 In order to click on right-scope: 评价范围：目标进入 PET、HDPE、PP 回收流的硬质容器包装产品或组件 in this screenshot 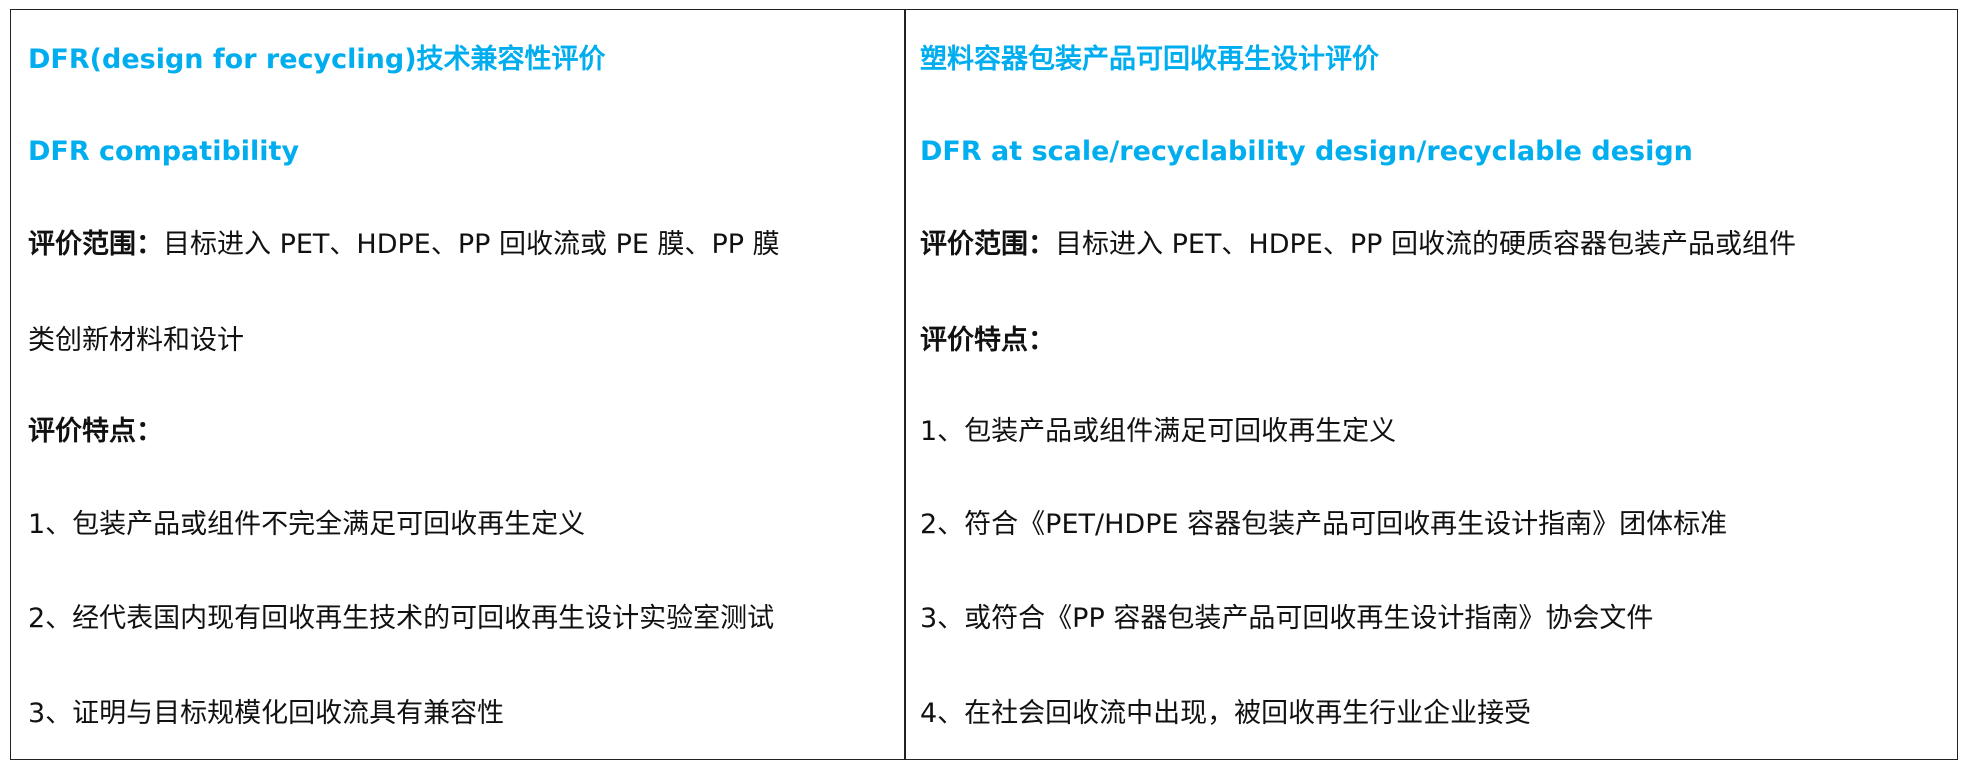, I will do `click(1358, 245)`.